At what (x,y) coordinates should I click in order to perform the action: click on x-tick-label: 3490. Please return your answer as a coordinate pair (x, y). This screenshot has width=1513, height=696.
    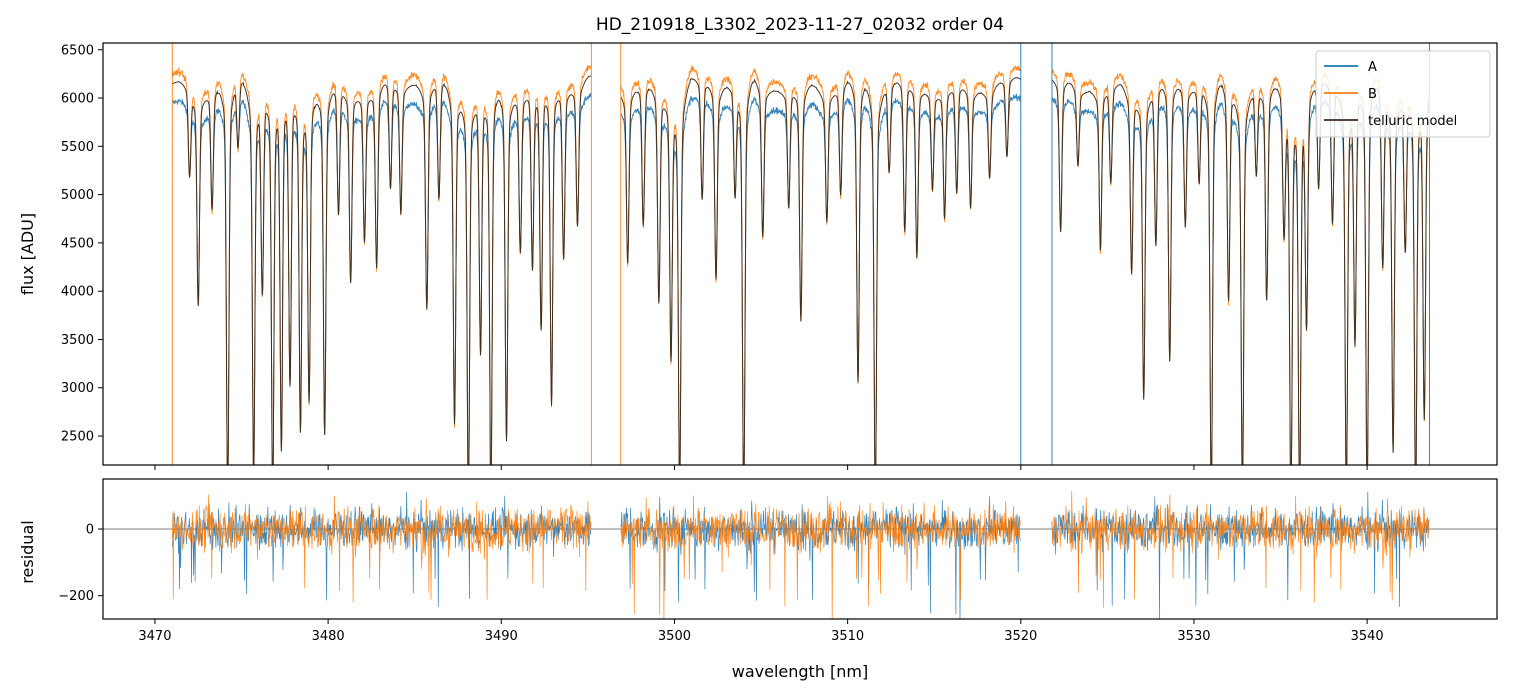
    Looking at the image, I should click on (501, 636).